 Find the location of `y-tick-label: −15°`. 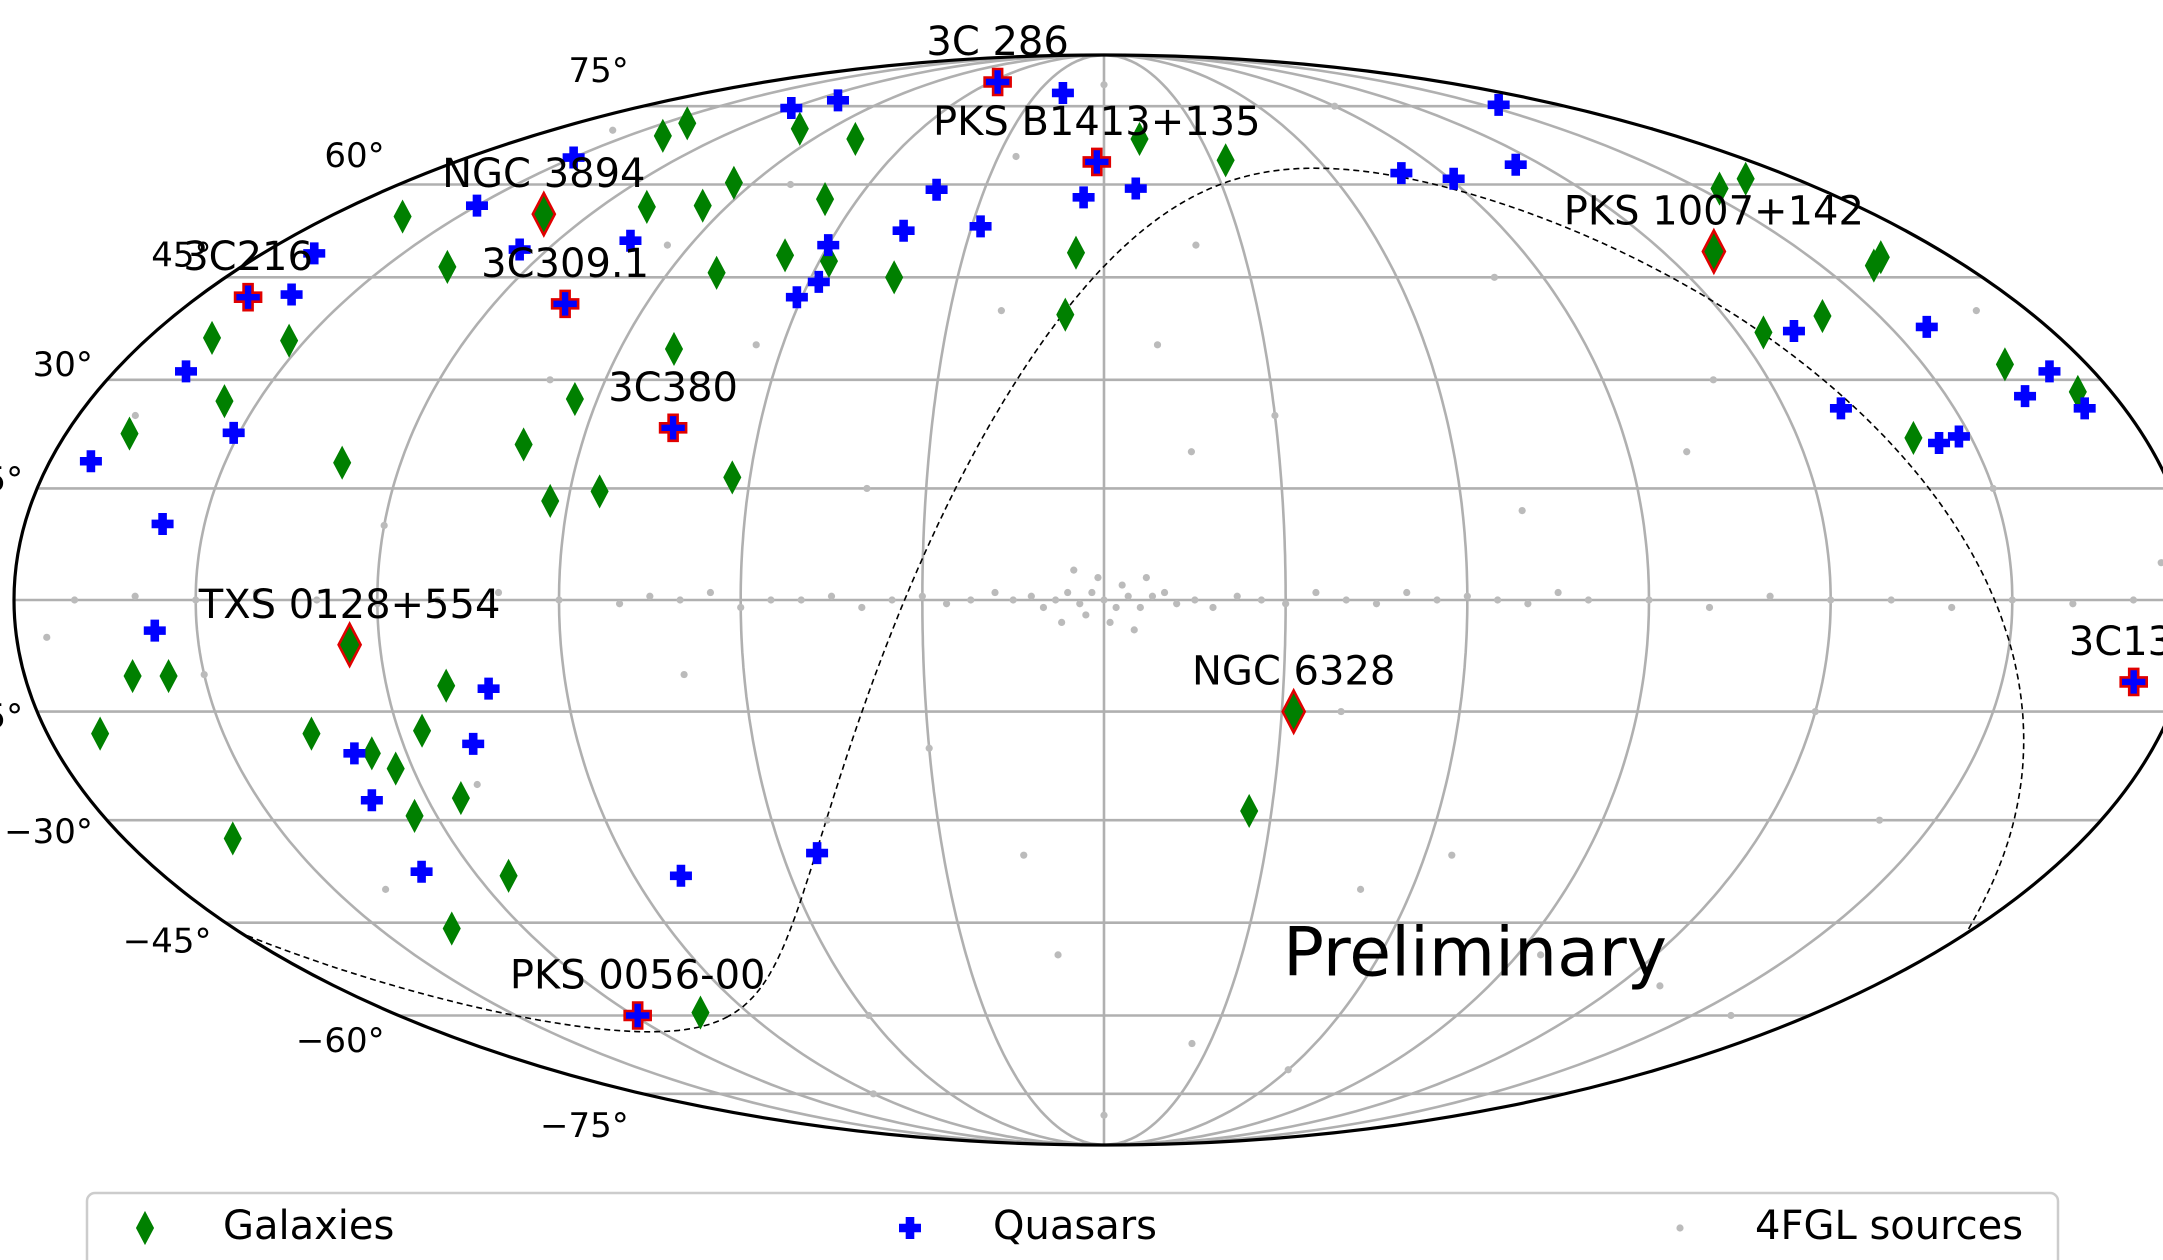

y-tick-label: −15° is located at coordinates (11, 717).